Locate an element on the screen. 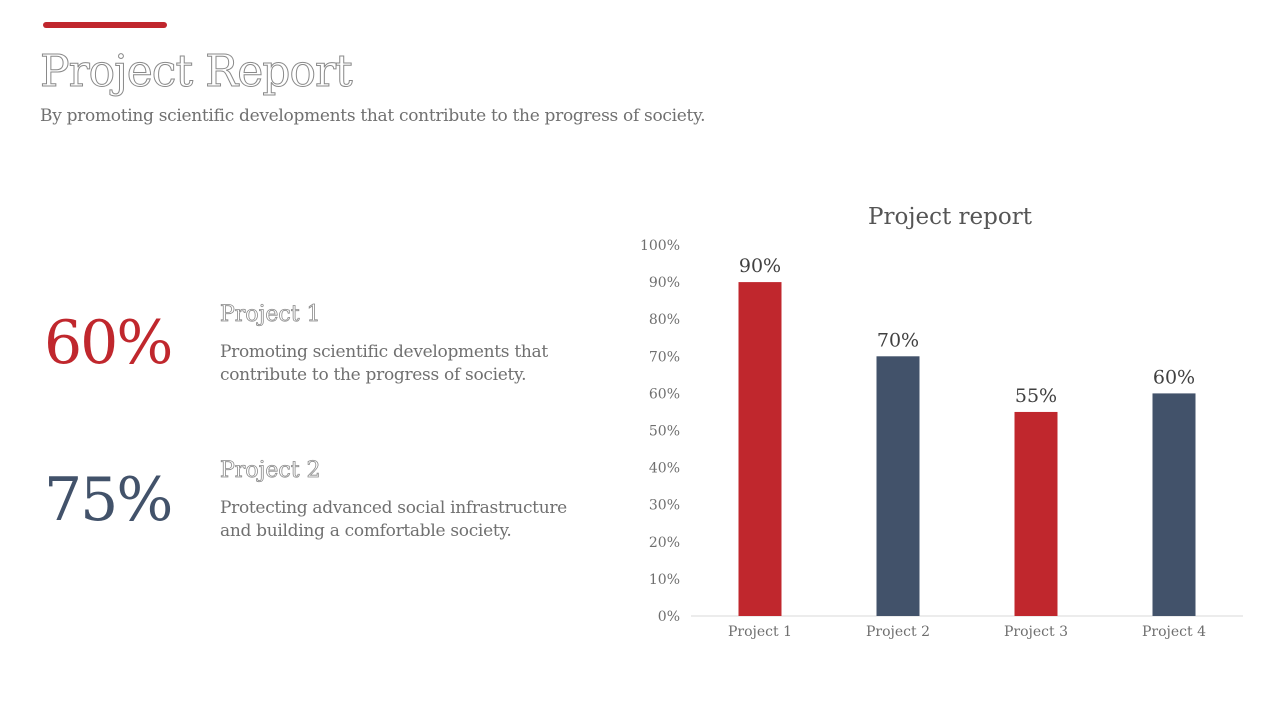 The width and height of the screenshot is (1280, 720). x-category-label: Project 2 is located at coordinates (898, 632).